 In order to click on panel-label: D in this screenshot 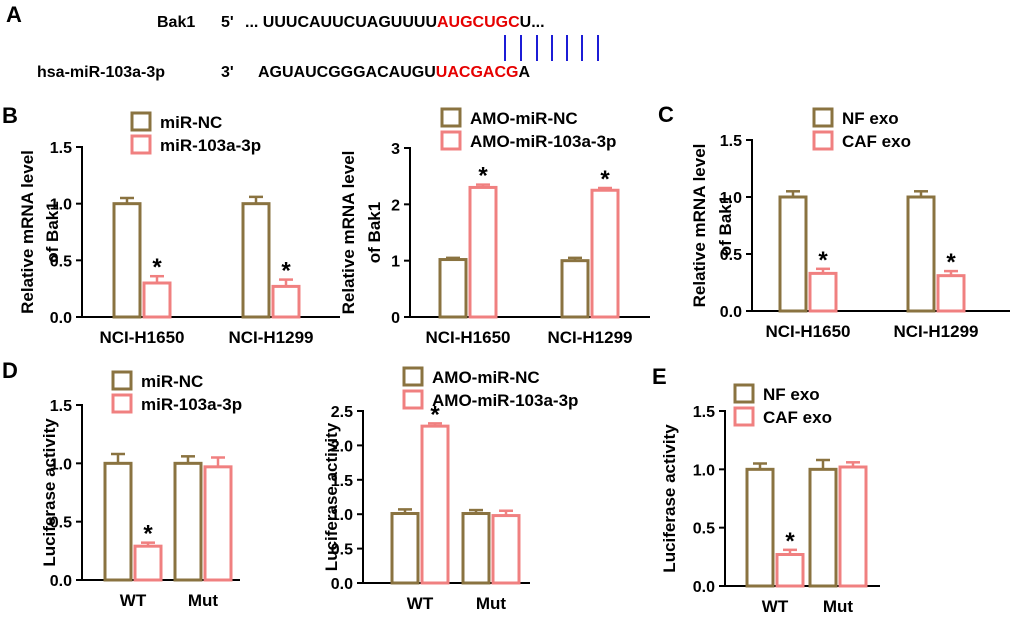, I will do `click(10, 370)`.